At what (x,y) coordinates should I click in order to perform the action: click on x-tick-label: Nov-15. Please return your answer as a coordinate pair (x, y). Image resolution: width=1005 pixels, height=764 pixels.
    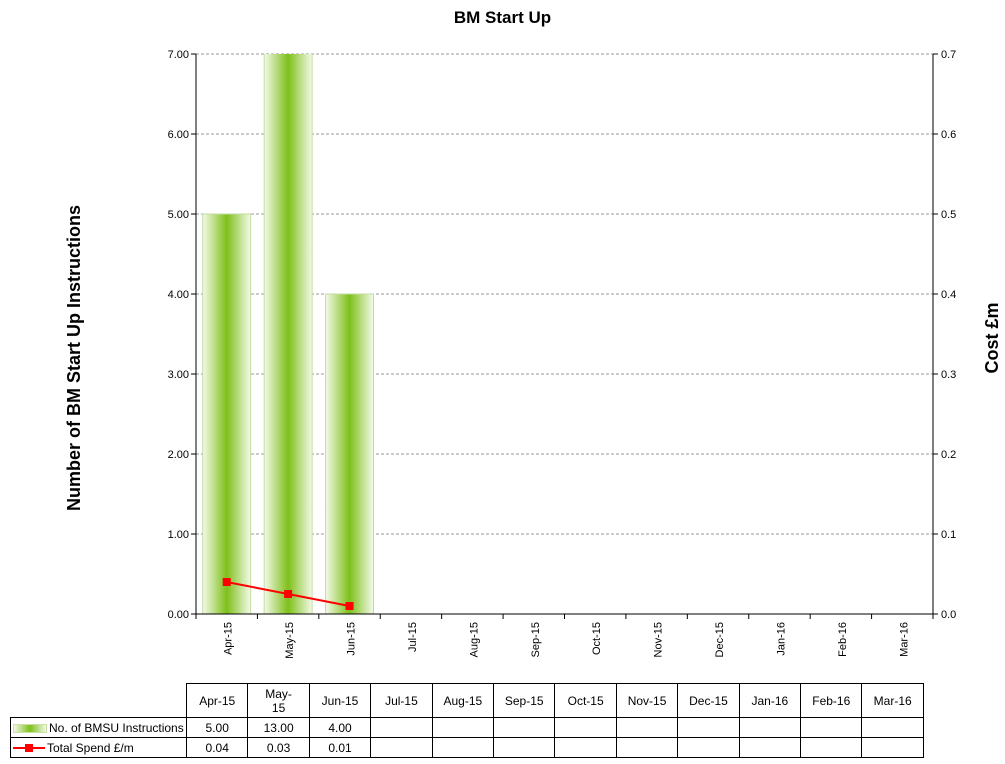
    Looking at the image, I should click on (659, 639).